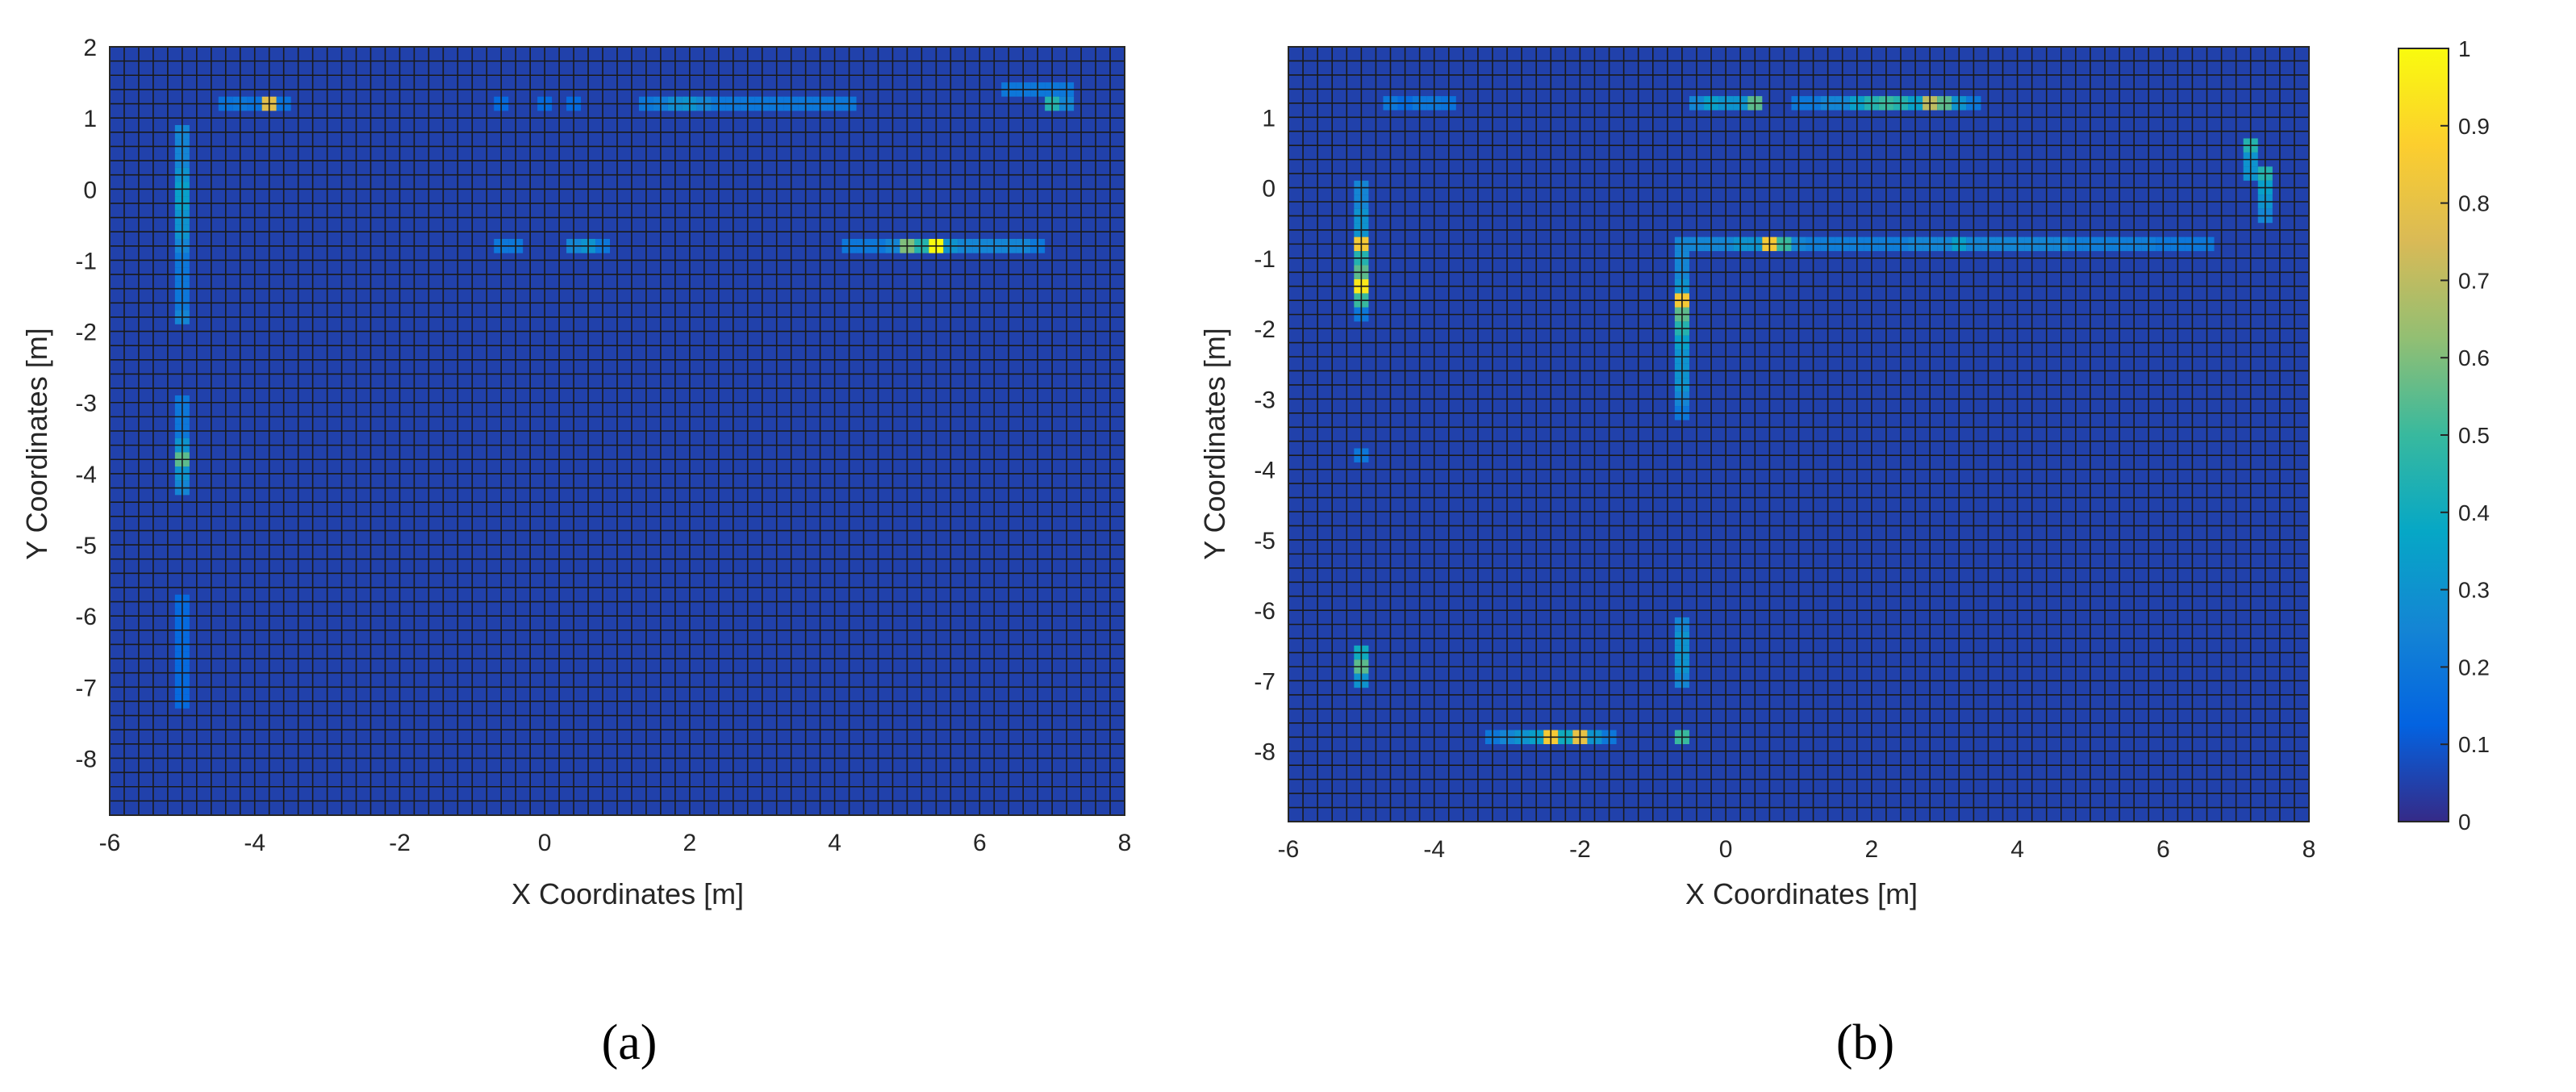 This screenshot has width=2576, height=1092. What do you see at coordinates (2474, 667) in the screenshot?
I see `colorbar-tick-label: 0.2` at bounding box center [2474, 667].